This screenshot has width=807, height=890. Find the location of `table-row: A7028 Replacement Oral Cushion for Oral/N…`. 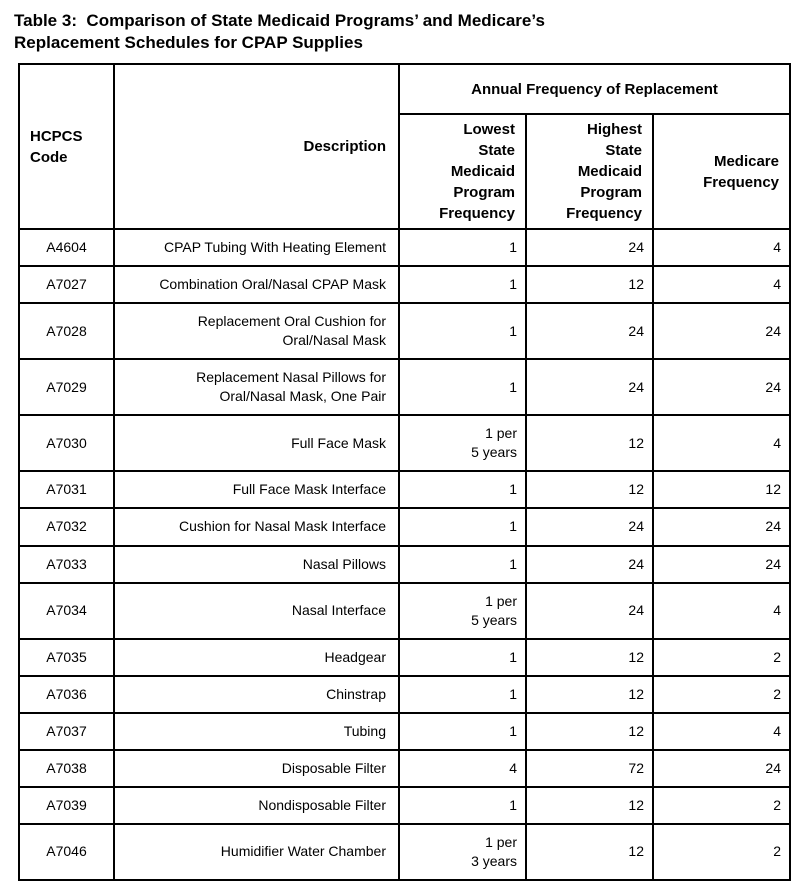

table-row: A7028 Replacement Oral Cushion for Oral/N… is located at coordinates (404, 331).